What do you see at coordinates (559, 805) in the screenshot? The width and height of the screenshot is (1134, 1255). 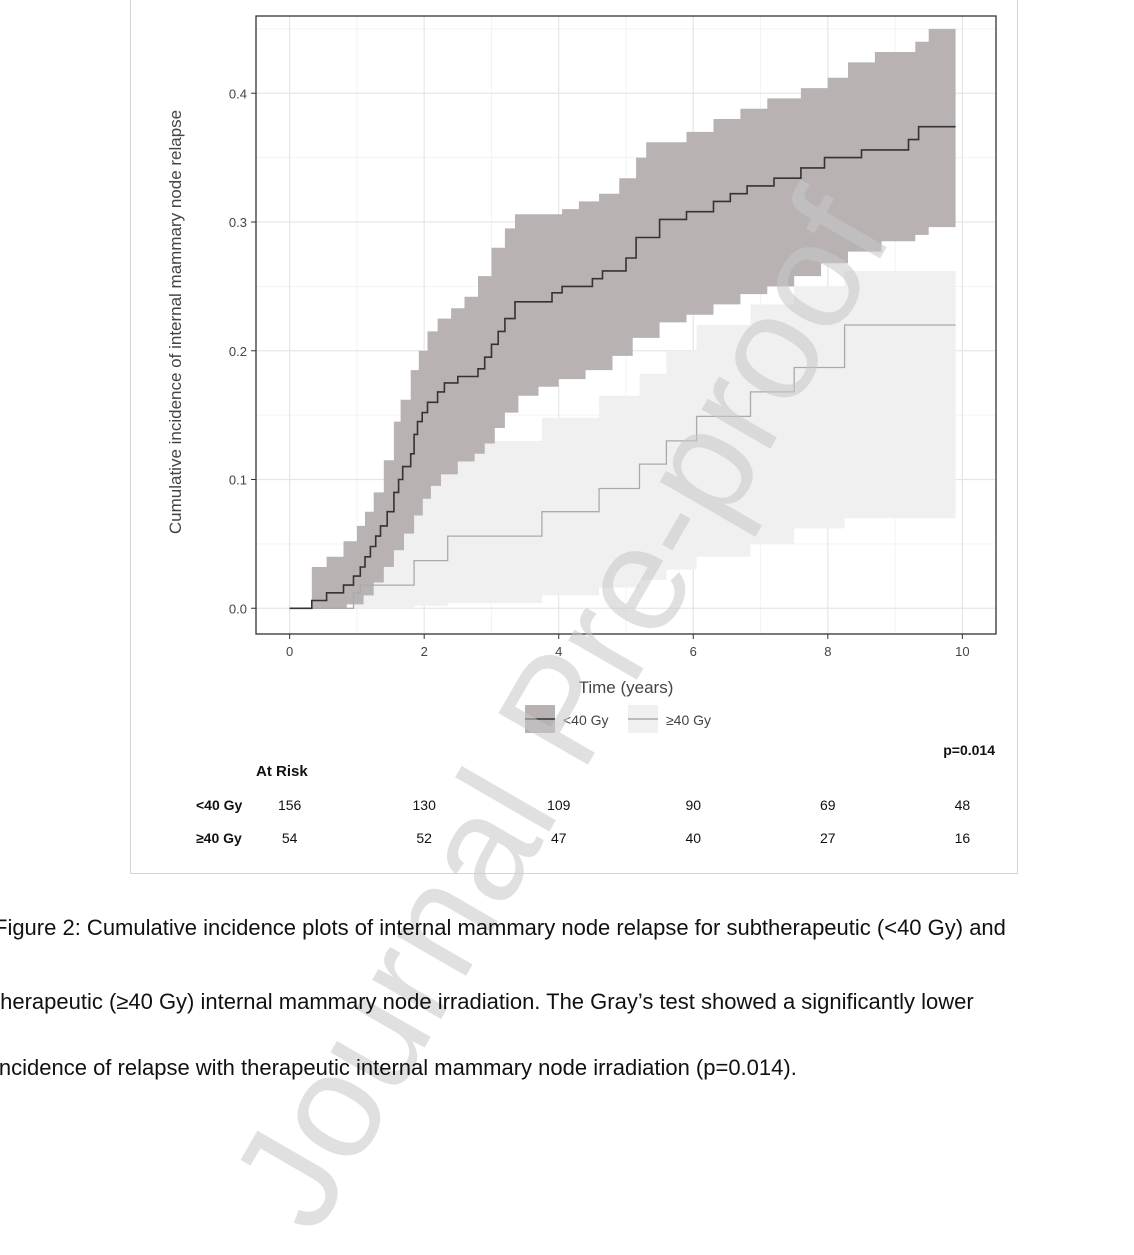 I see `at-risk-value: 109` at bounding box center [559, 805].